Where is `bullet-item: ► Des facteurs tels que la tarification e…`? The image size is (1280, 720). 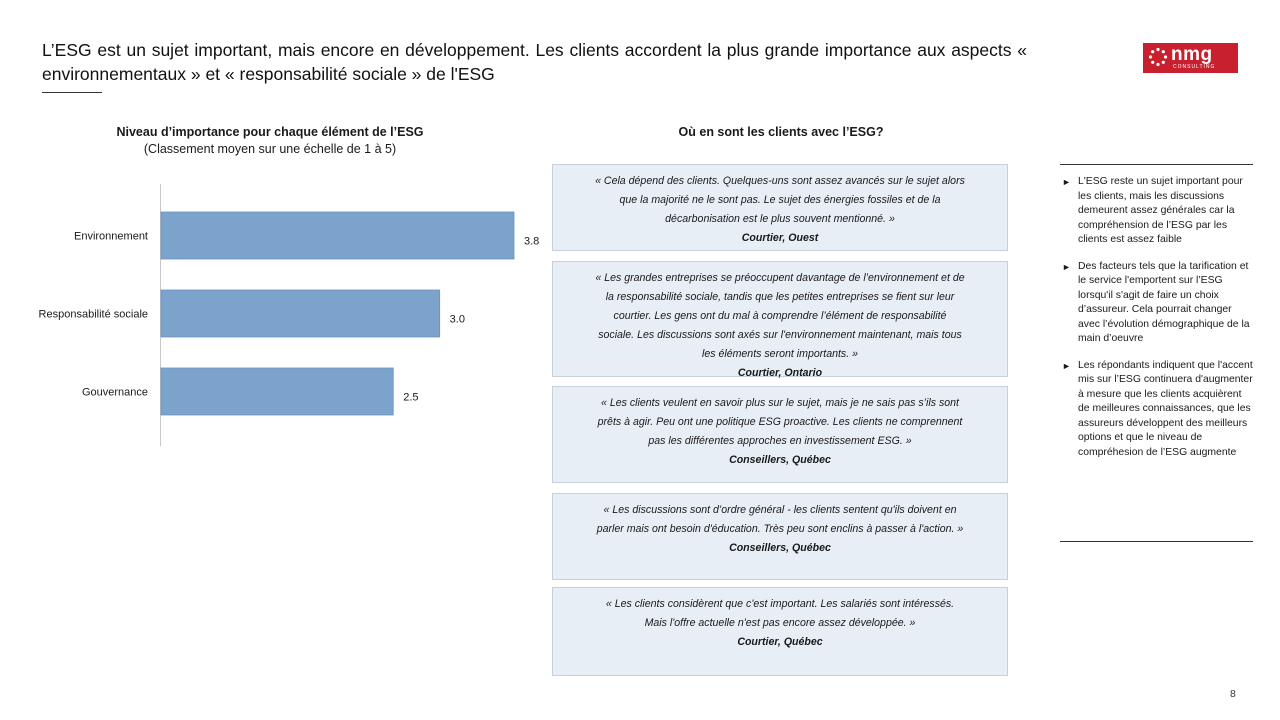 bullet-item: ► Des facteurs tels que la tarification e… is located at coordinates (1156, 303).